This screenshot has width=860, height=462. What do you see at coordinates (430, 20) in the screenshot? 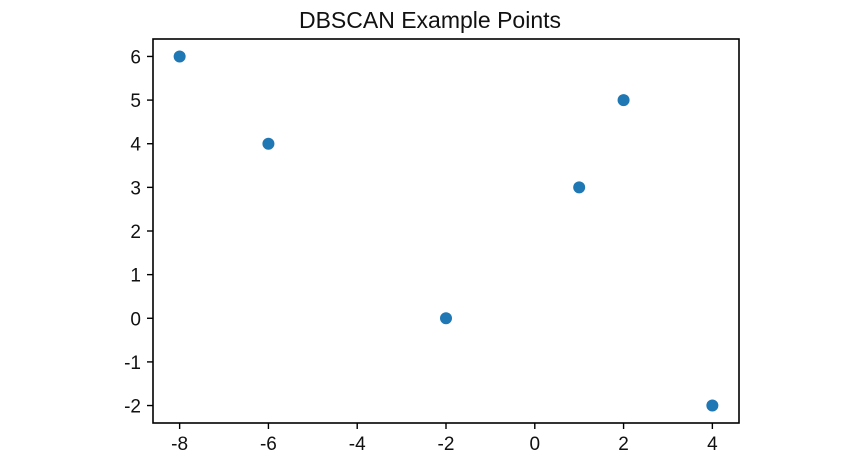
I see `chart-title: DBSCAN Example Points` at bounding box center [430, 20].